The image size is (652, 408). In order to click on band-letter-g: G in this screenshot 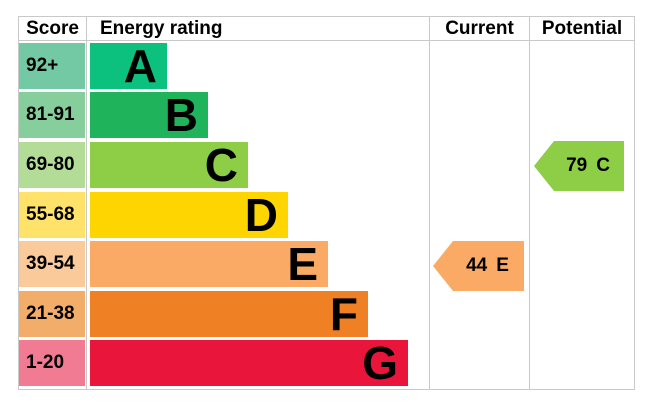, I will do `click(380, 363)`.